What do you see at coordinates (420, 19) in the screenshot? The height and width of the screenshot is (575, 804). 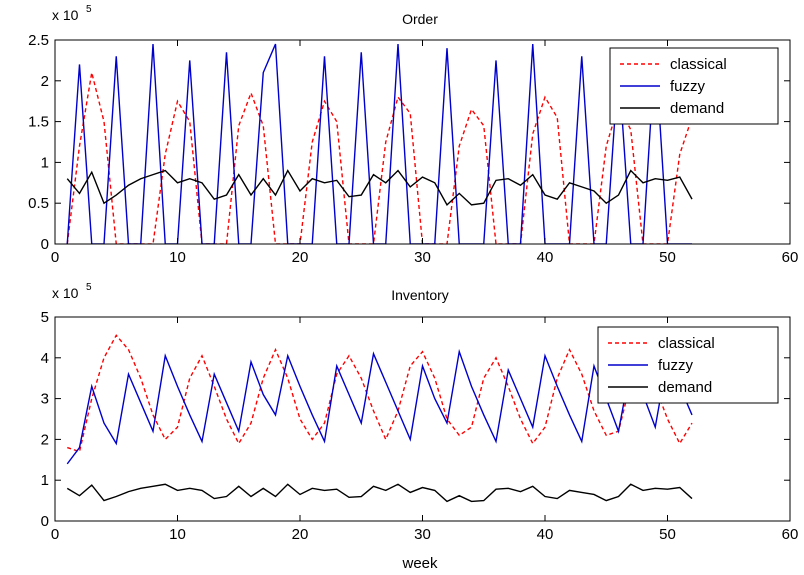 I see `chart-title: Order` at bounding box center [420, 19].